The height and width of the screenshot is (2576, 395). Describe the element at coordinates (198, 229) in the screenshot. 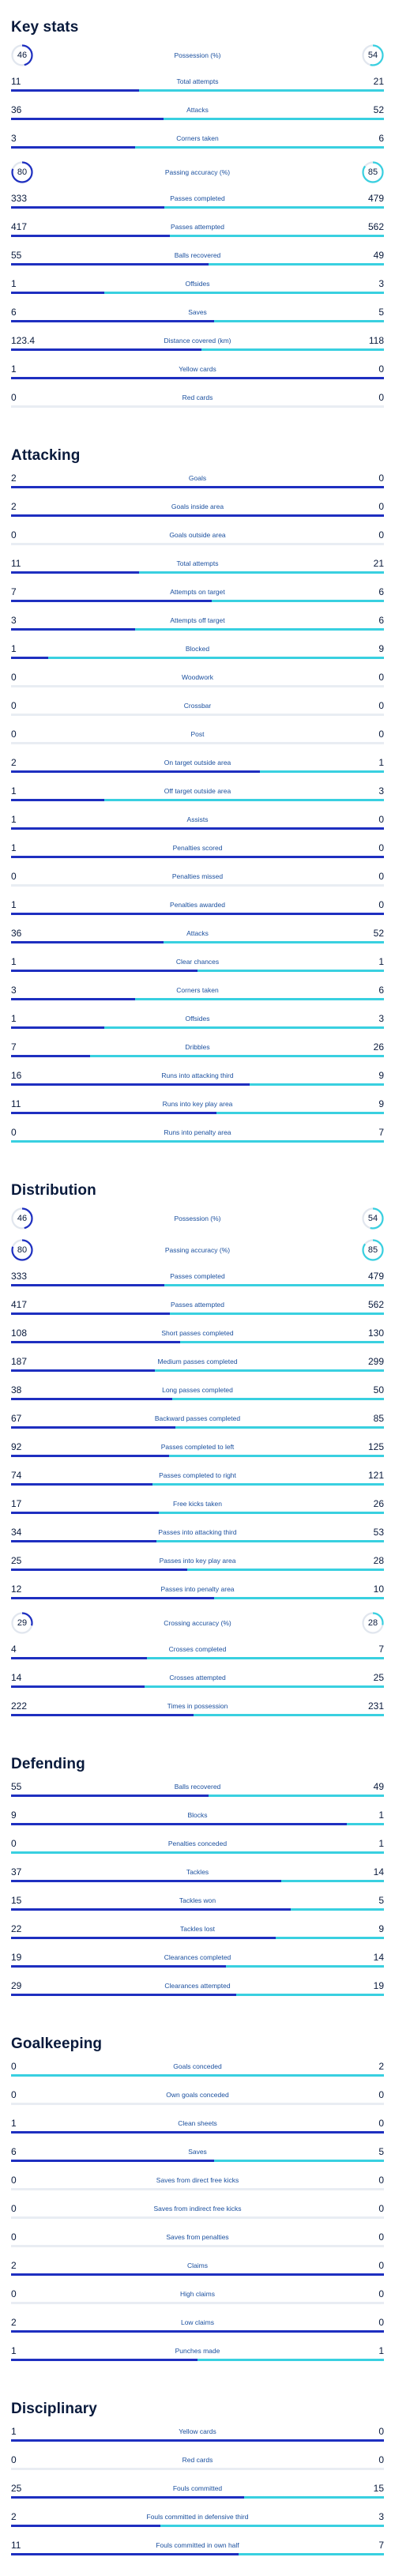

I see `stat-row: 417 Passes attempted 562` at that location.